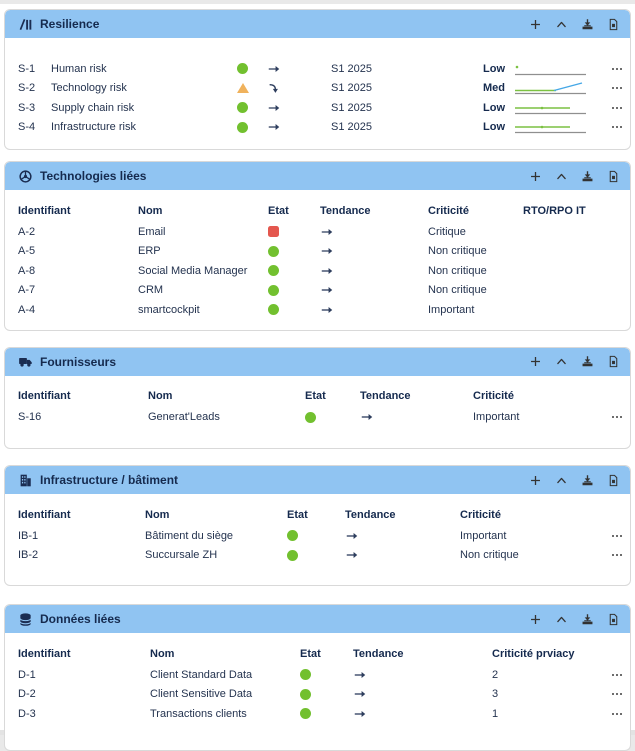  What do you see at coordinates (496, 417) in the screenshot?
I see `row-criticite: Important` at bounding box center [496, 417].